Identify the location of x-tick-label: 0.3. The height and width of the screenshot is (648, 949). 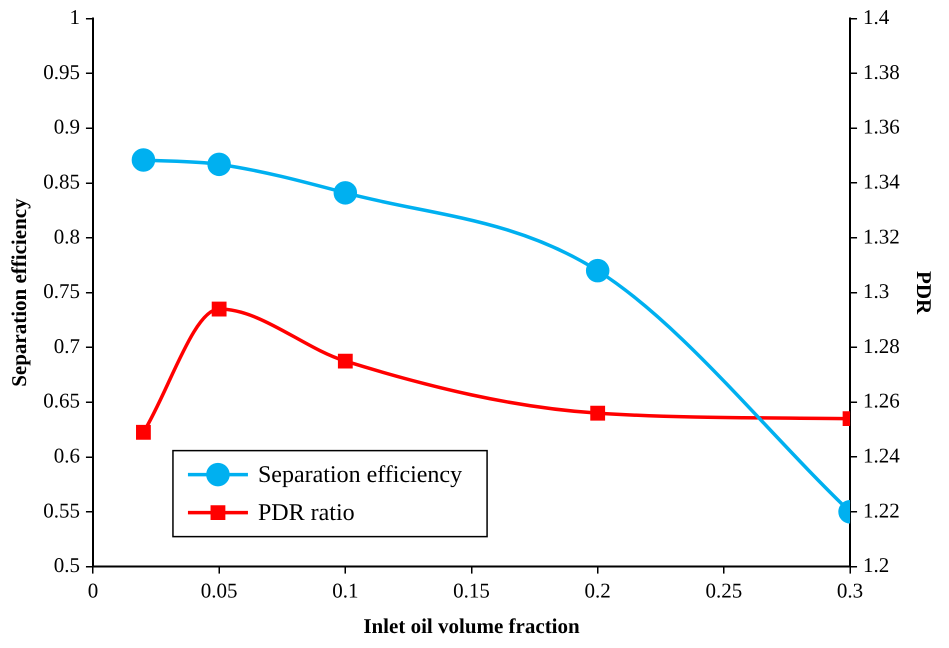
(850, 590).